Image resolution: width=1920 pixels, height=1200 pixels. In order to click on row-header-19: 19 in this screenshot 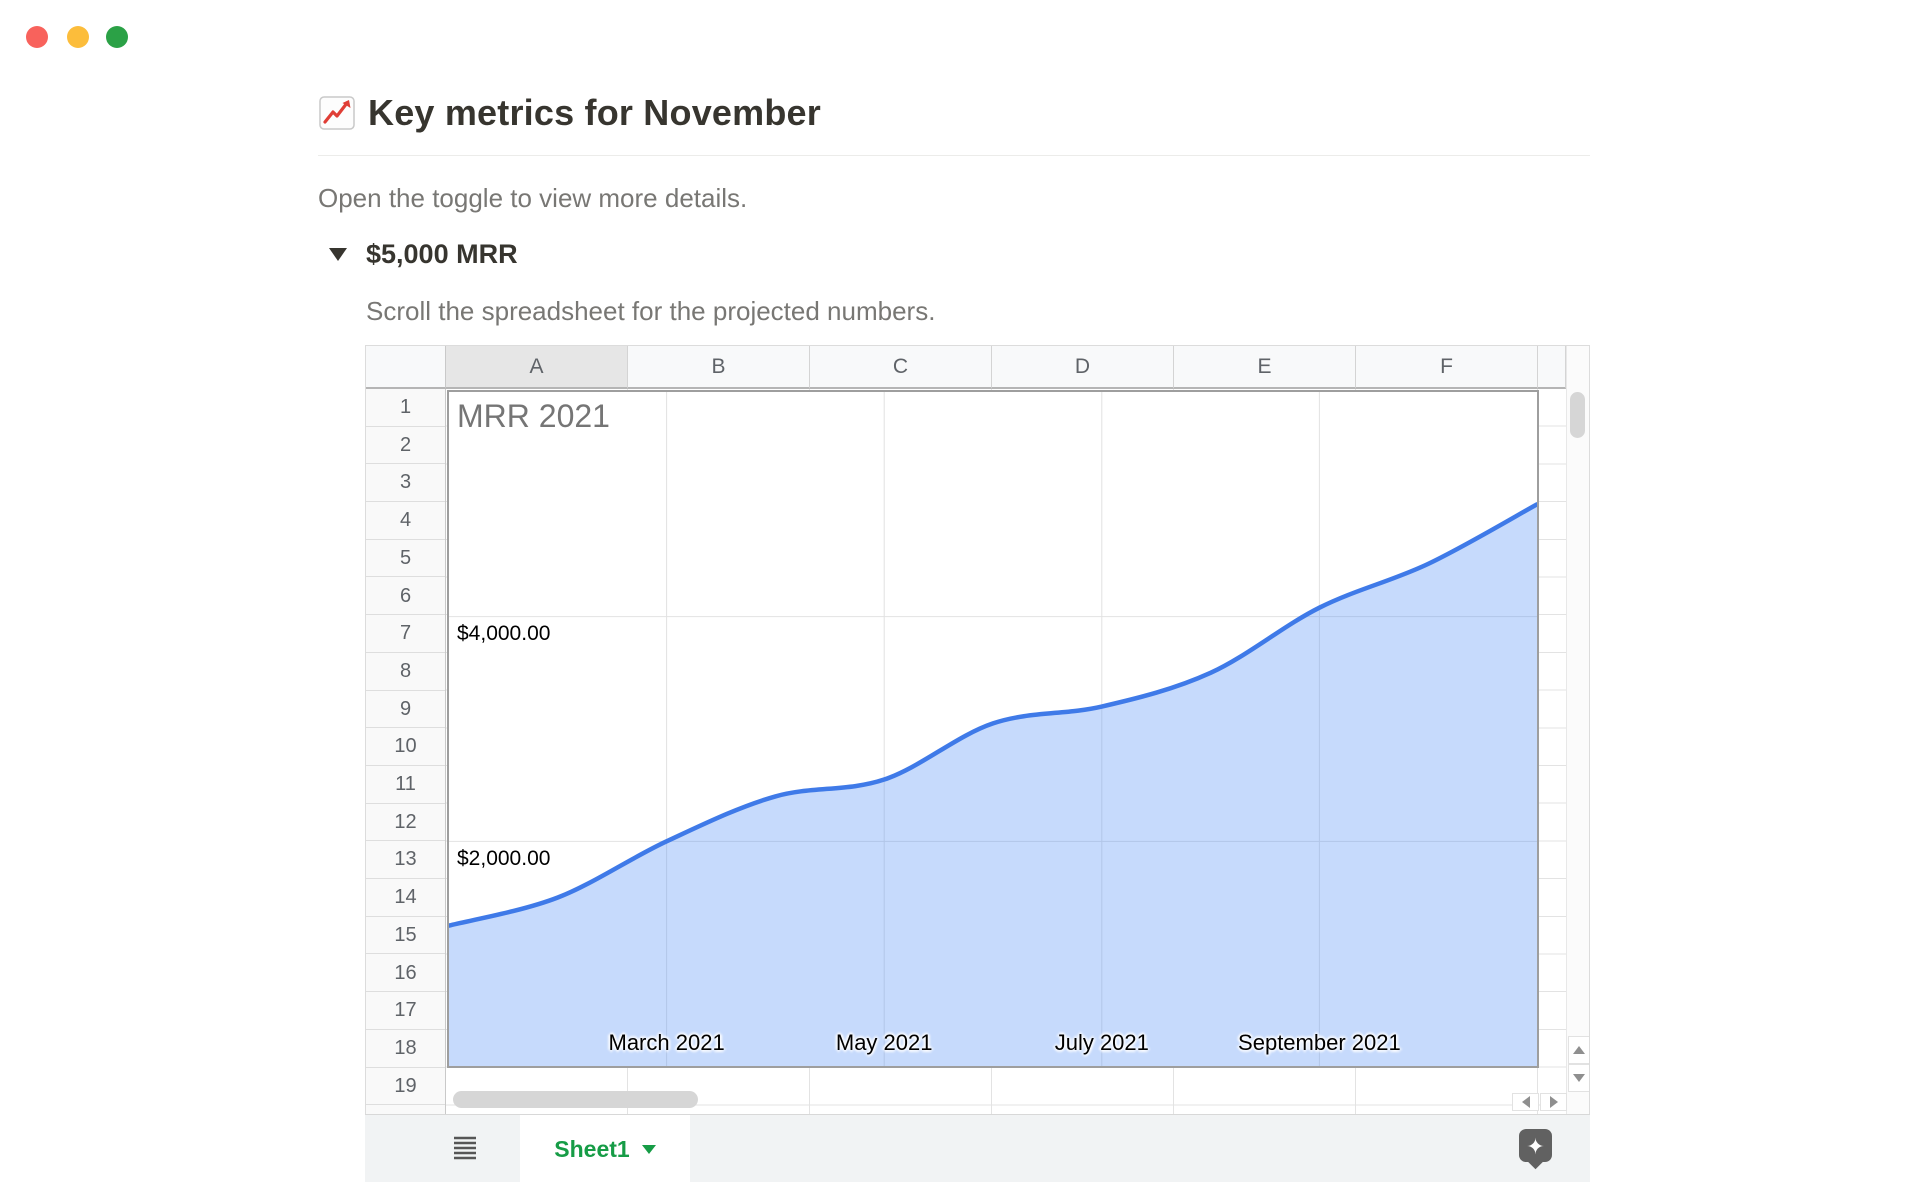, I will do `click(405, 1086)`.